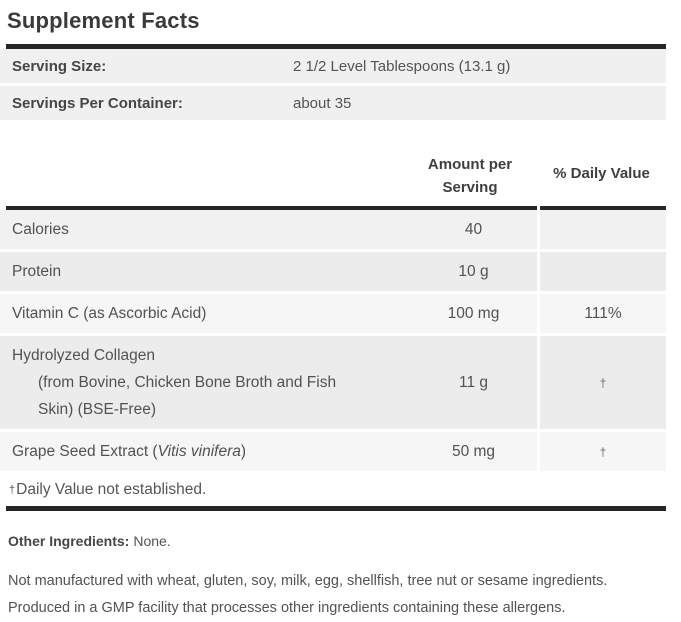 This screenshot has height=622, width=681. I want to click on other-ingredients-value: None., so click(152, 541).